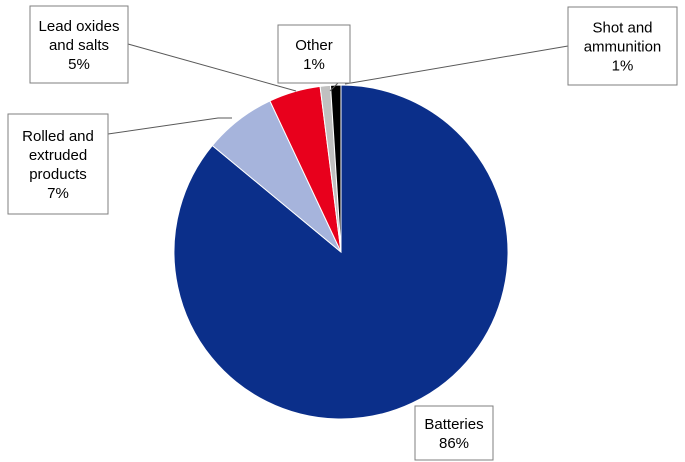  I want to click on slice-category-label: Batteries, so click(453, 424).